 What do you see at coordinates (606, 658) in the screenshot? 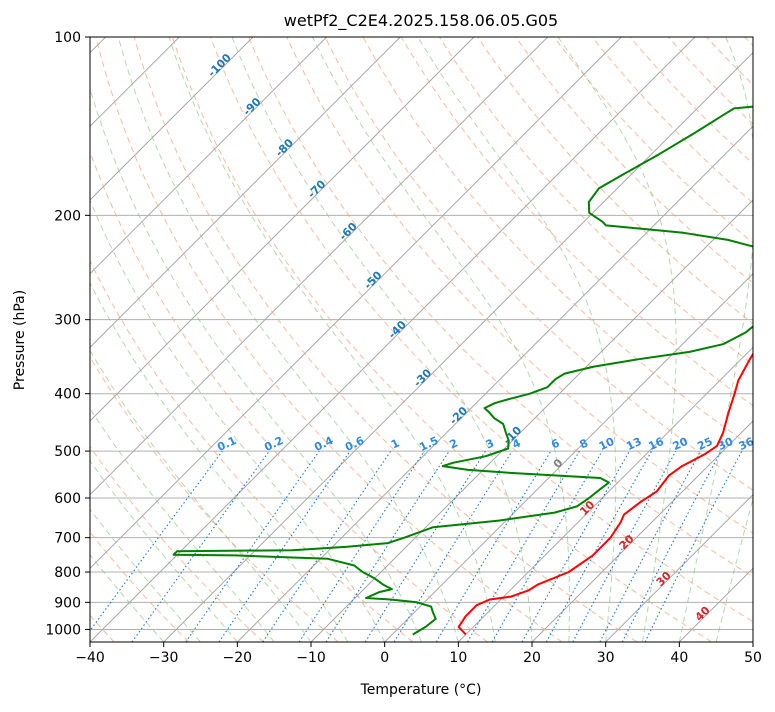
I see `x-tick-label: 30` at bounding box center [606, 658].